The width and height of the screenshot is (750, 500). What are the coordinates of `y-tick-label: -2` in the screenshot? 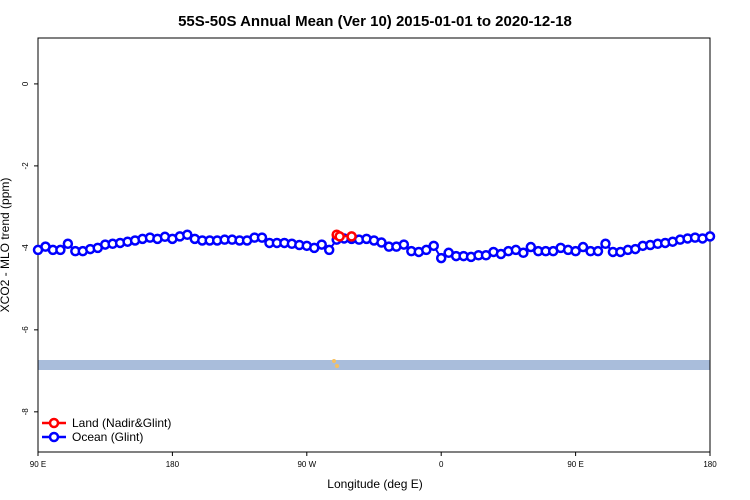 It's located at (25, 166).